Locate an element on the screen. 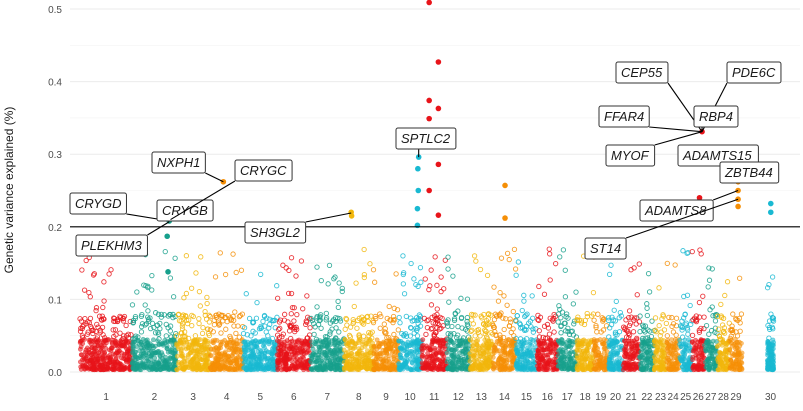  chromosome-26-points is located at coordinates (698, 310).